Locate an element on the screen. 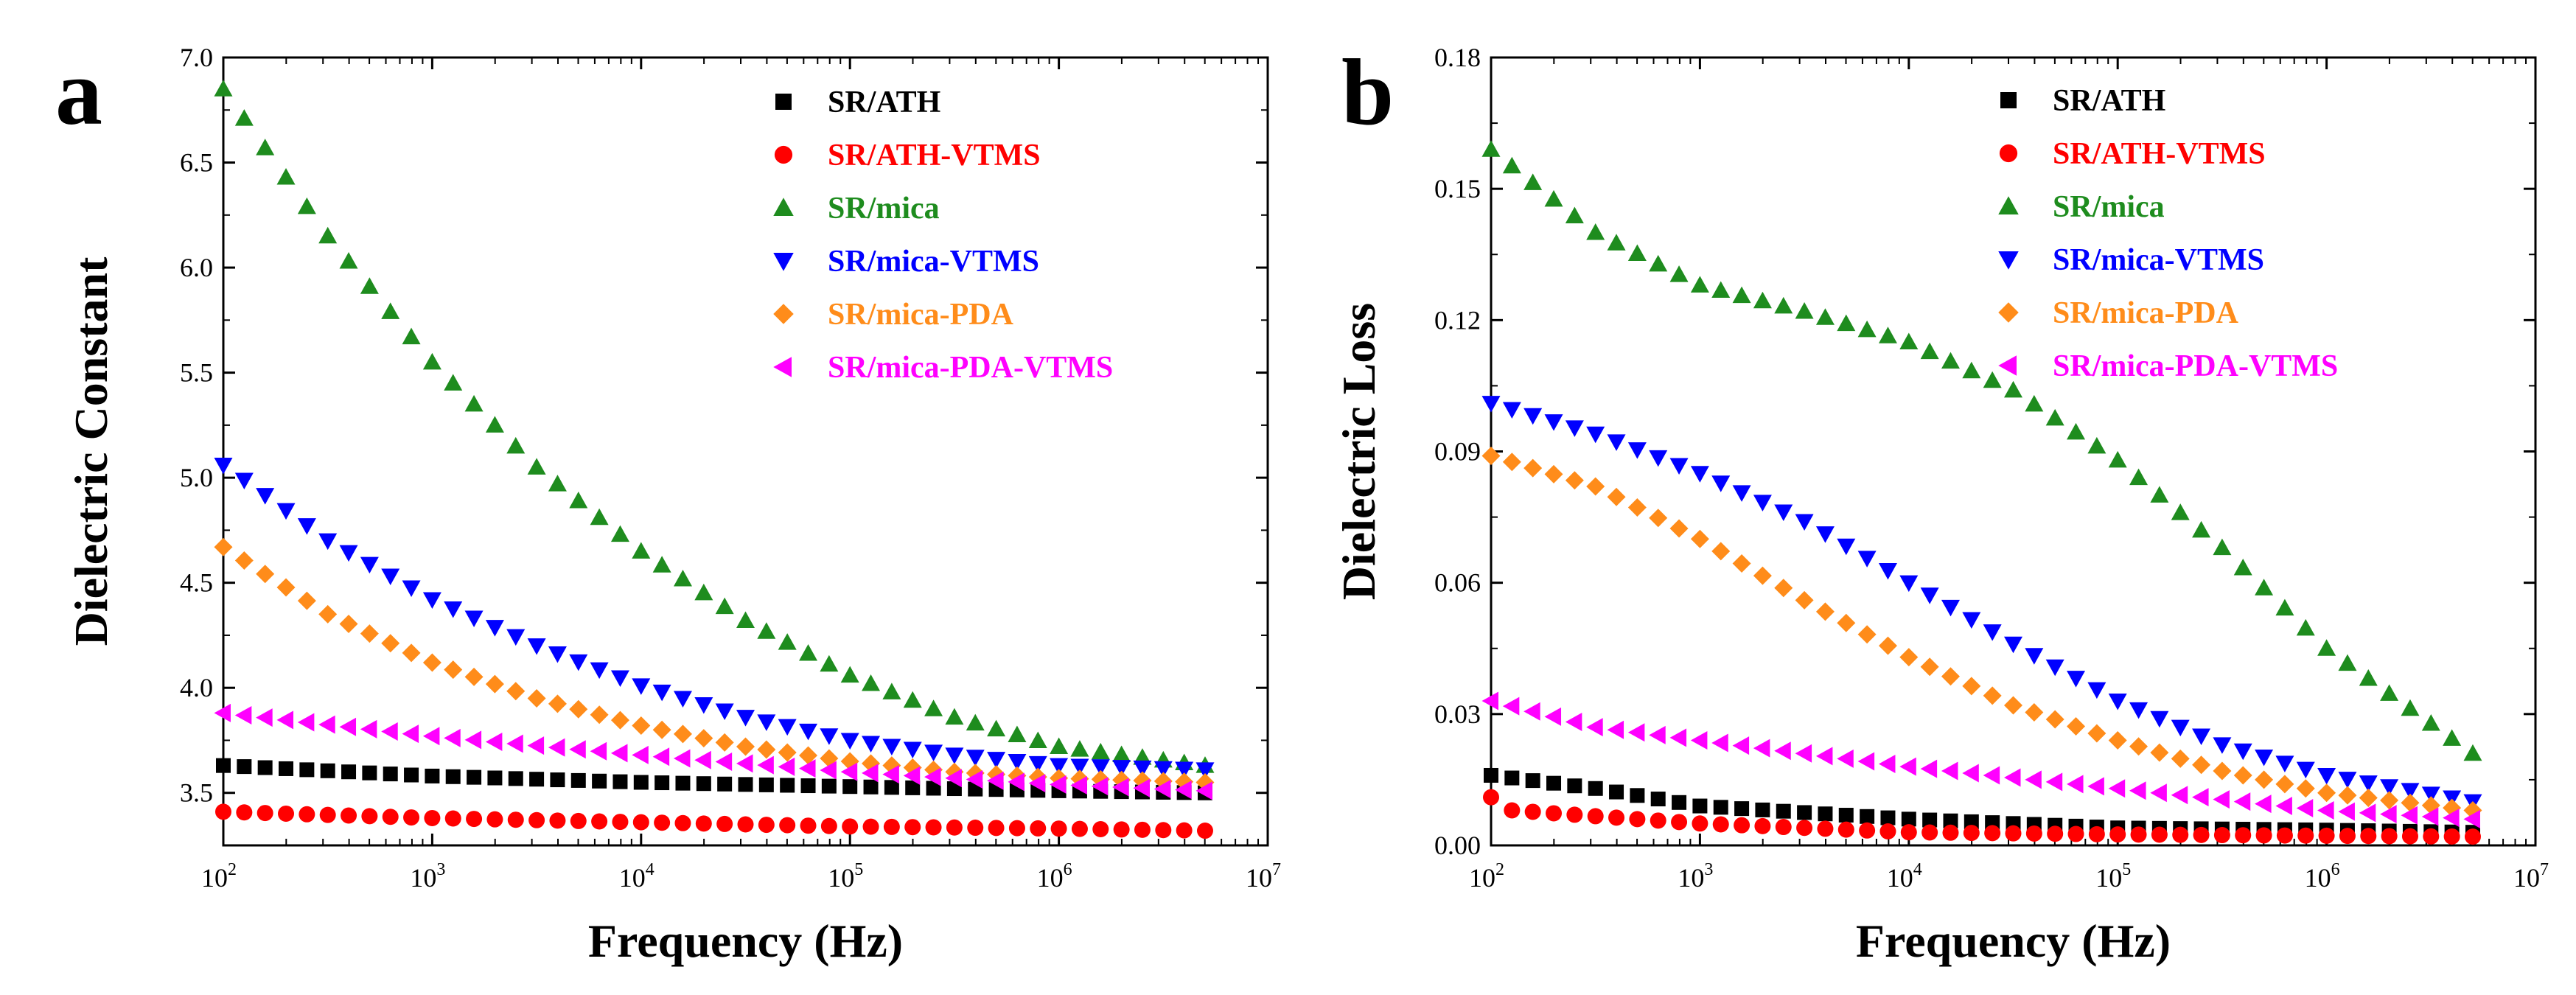 Image resolution: width=2576 pixels, height=995 pixels. legend-label: SR/mica-VTMS is located at coordinates (933, 262).